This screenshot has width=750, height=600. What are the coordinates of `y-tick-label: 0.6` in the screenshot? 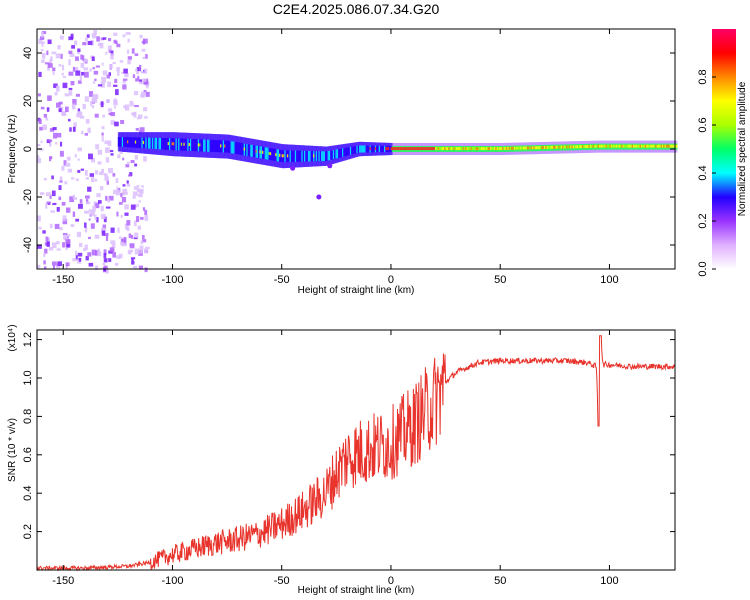 It's located at (28, 454).